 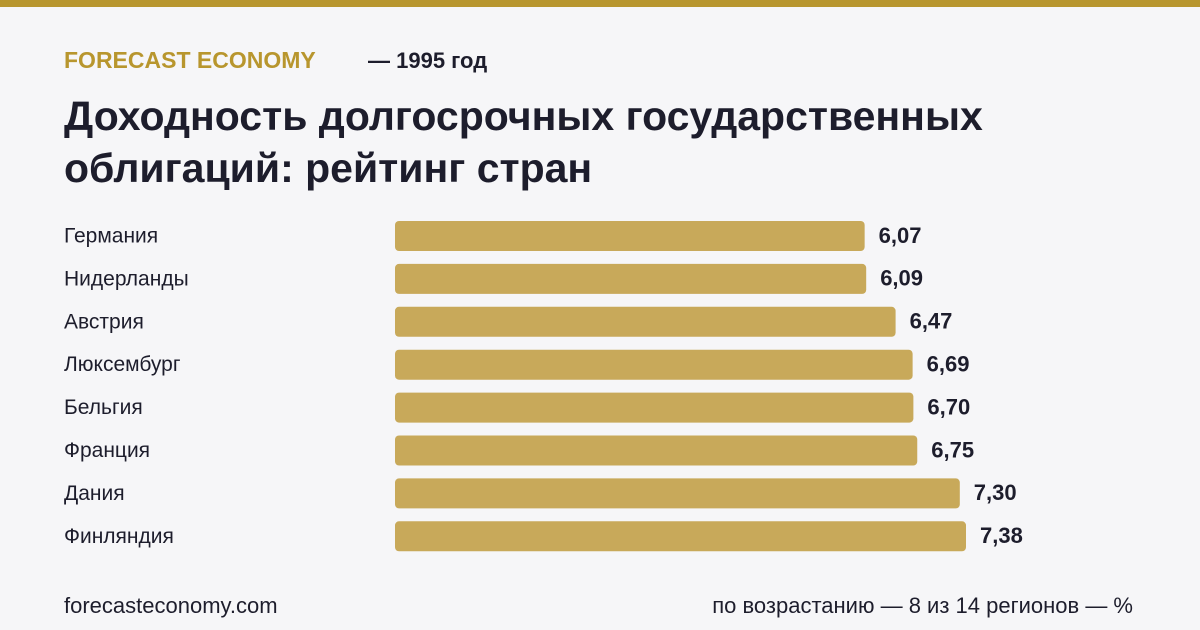 What do you see at coordinates (122, 364) in the screenshot?
I see `category-label: Люксембург` at bounding box center [122, 364].